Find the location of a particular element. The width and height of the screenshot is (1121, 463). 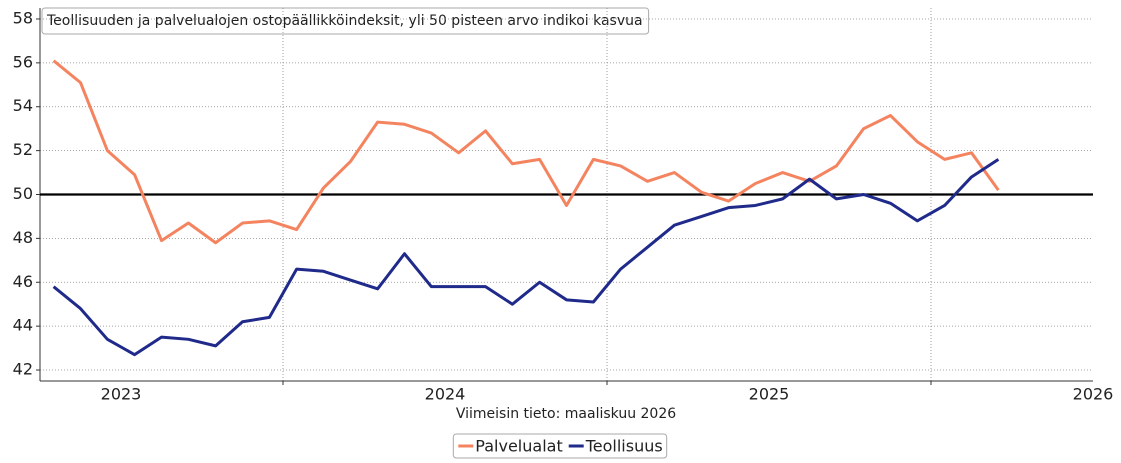

x-tick-label: 2023 is located at coordinates (121, 394).